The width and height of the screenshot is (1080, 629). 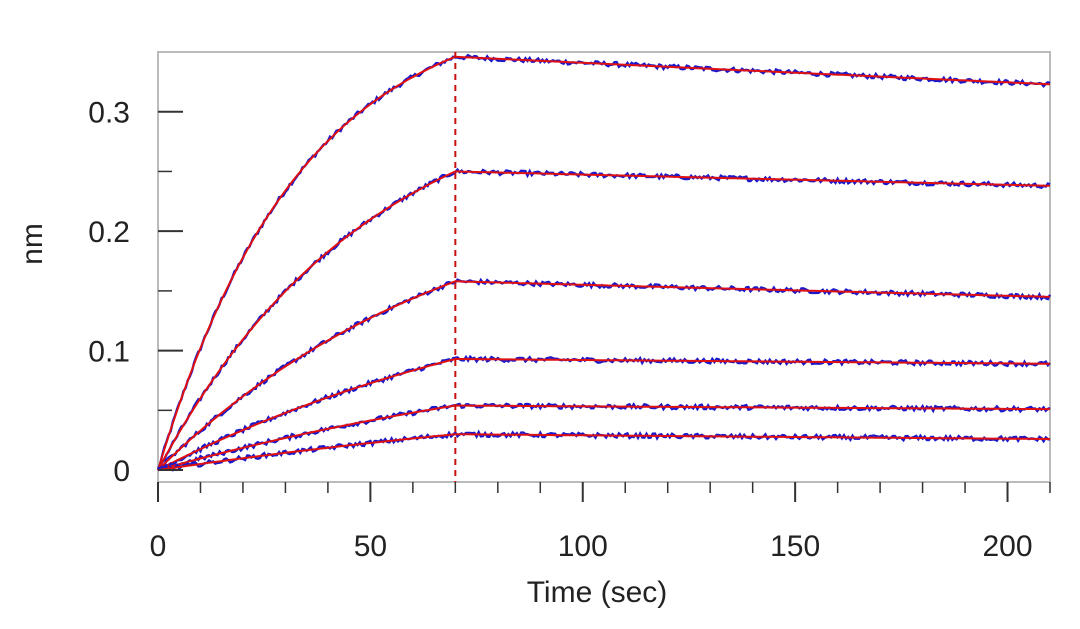 What do you see at coordinates (109, 113) in the screenshot?
I see `y-tick-label: 0.3` at bounding box center [109, 113].